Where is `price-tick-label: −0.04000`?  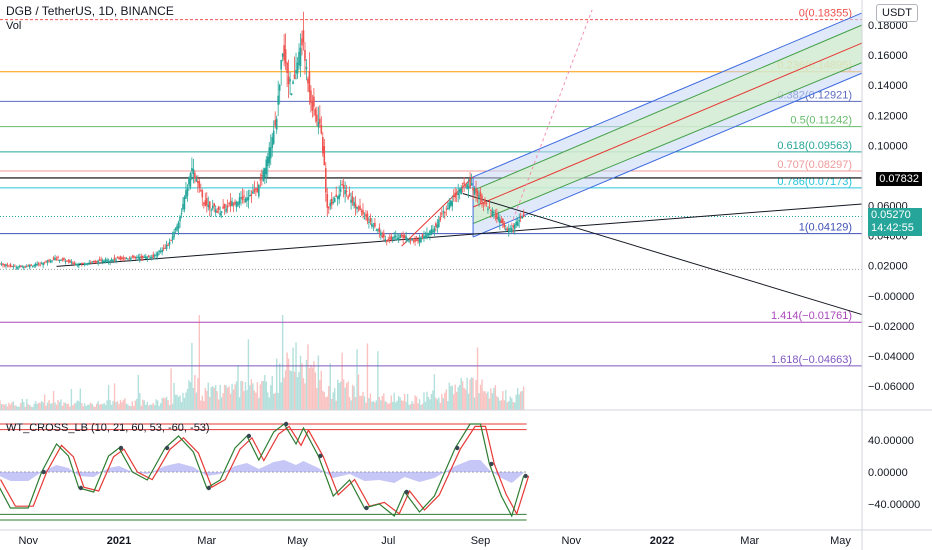 price-tick-label: −0.04000 is located at coordinates (891, 357).